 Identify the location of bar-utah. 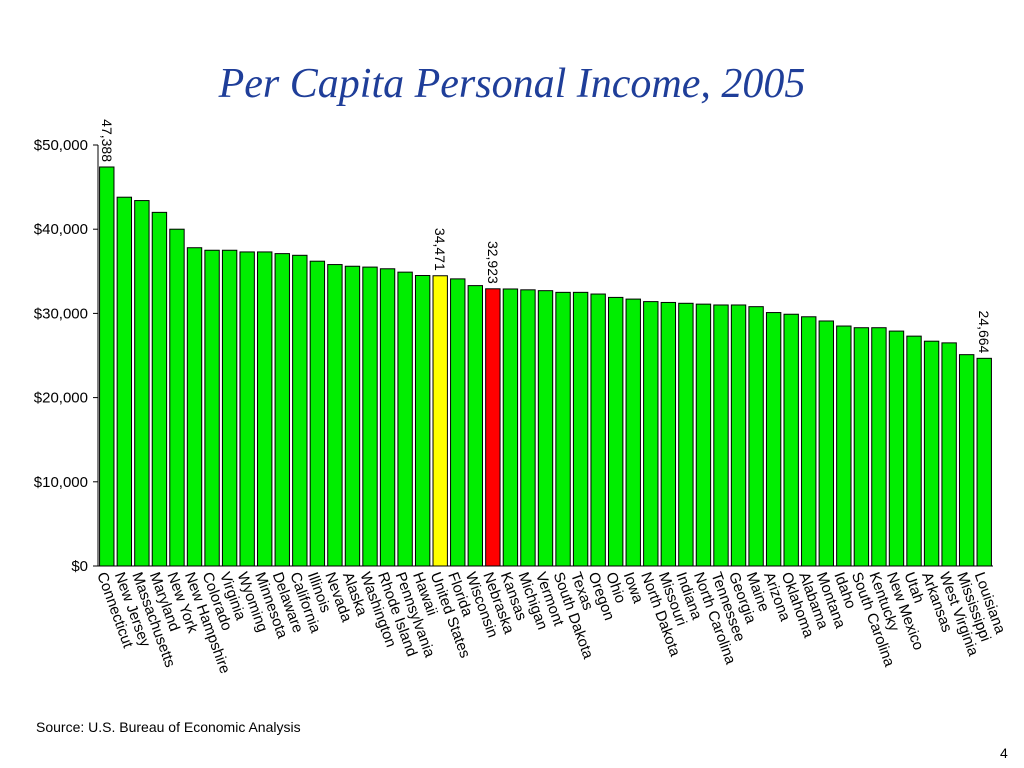
(914, 451).